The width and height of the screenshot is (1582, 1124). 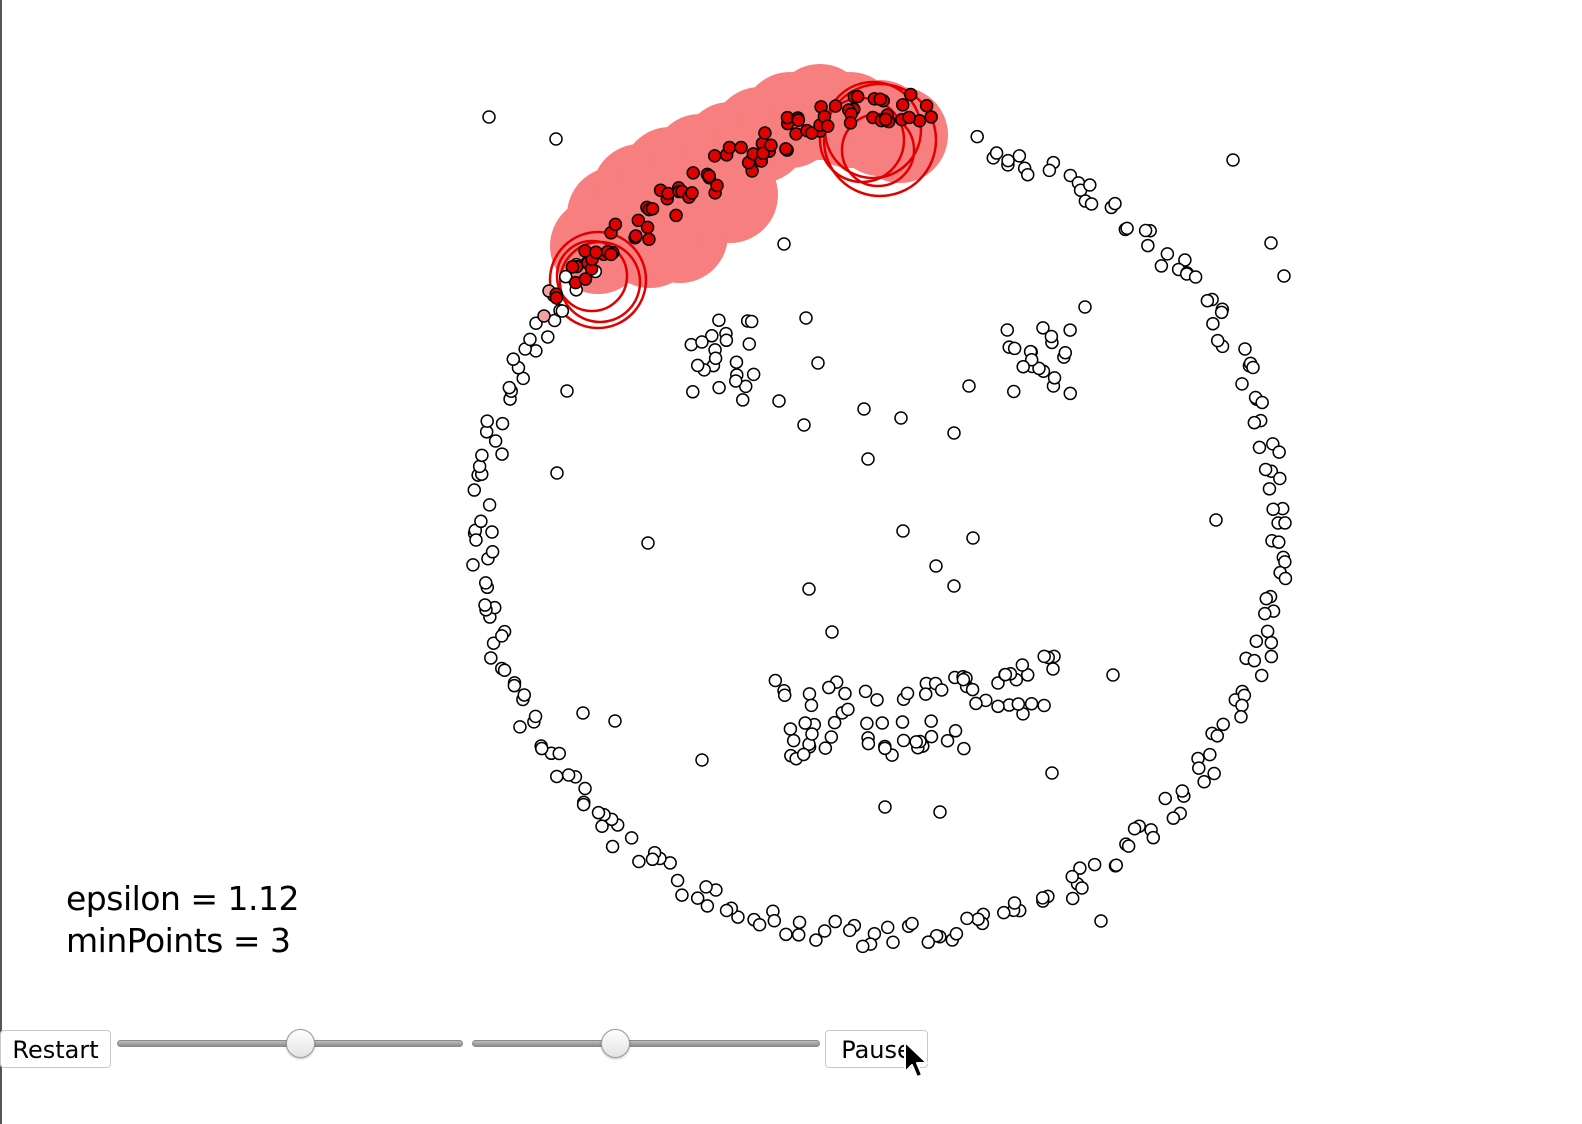 What do you see at coordinates (55, 1049) in the screenshot?
I see `restart-button: Restart` at bounding box center [55, 1049].